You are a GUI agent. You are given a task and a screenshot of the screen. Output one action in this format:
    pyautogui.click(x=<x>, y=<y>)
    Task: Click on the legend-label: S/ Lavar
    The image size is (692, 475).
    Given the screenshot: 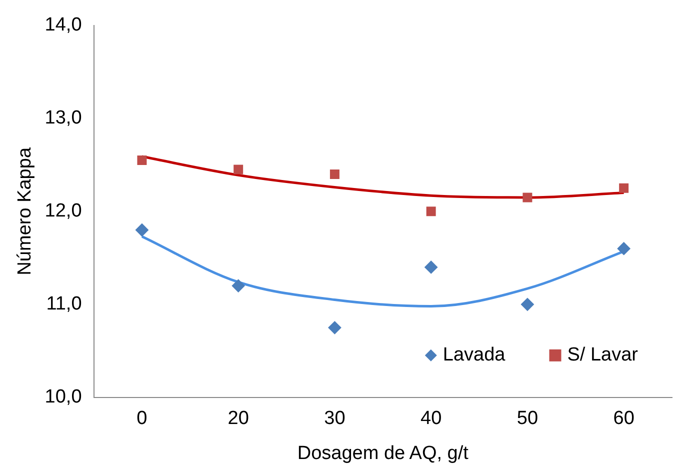 What is the action you would take?
    pyautogui.click(x=603, y=355)
    